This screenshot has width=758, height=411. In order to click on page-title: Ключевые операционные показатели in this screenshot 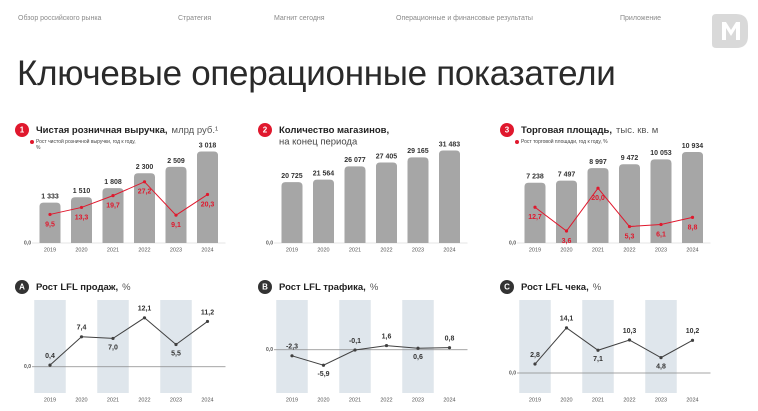, I will do `click(316, 73)`.